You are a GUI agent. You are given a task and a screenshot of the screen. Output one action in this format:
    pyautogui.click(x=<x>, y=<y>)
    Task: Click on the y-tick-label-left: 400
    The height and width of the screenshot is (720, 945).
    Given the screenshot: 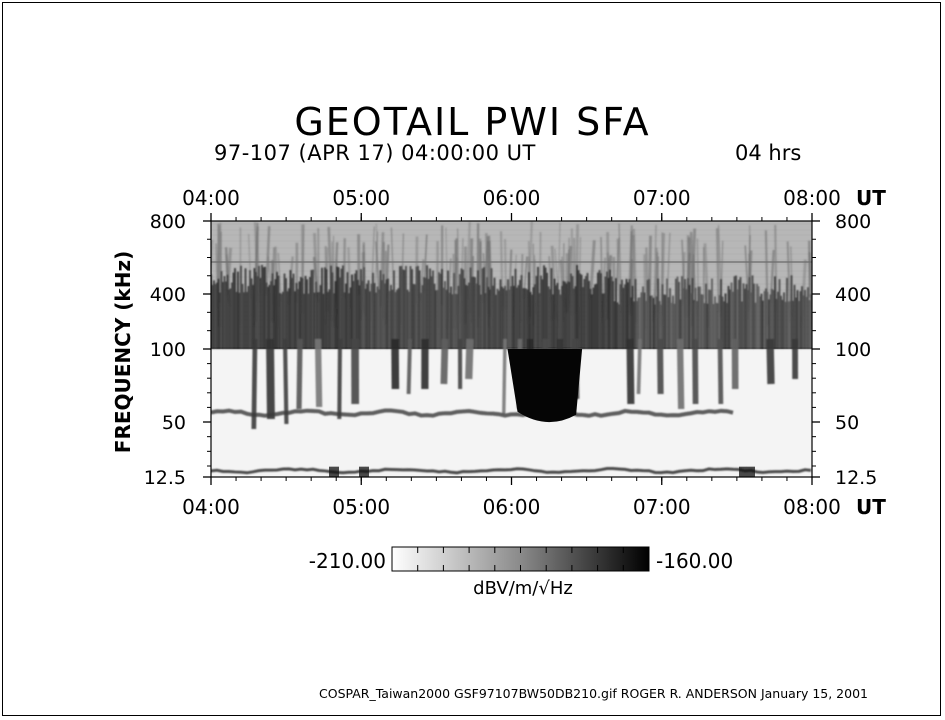 What is the action you would take?
    pyautogui.click(x=168, y=295)
    